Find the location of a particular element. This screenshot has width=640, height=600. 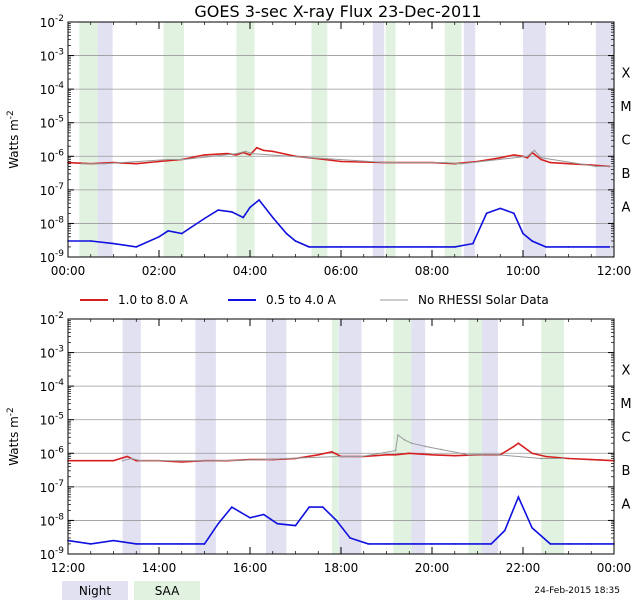

legend-shade-label: SAA is located at coordinates (167, 591).